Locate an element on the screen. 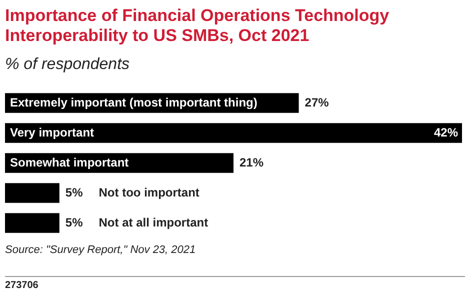 Image resolution: width=470 pixels, height=293 pixels. data-label: 27% is located at coordinates (317, 102).